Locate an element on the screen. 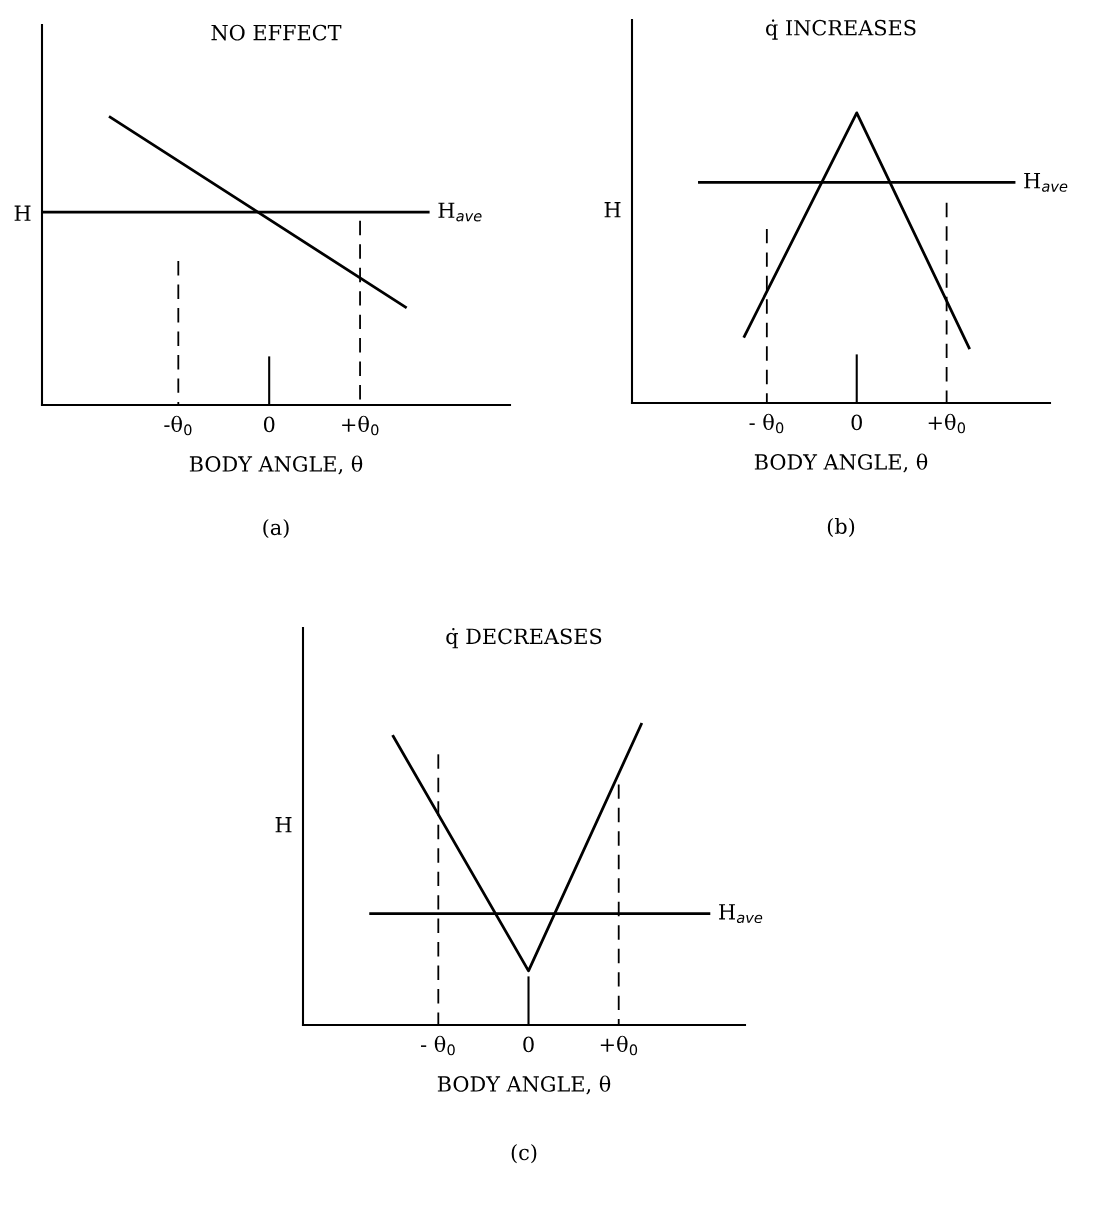 This screenshot has width=1100, height=1215. chart-title: q̇ DECREASES is located at coordinates (524, 638).